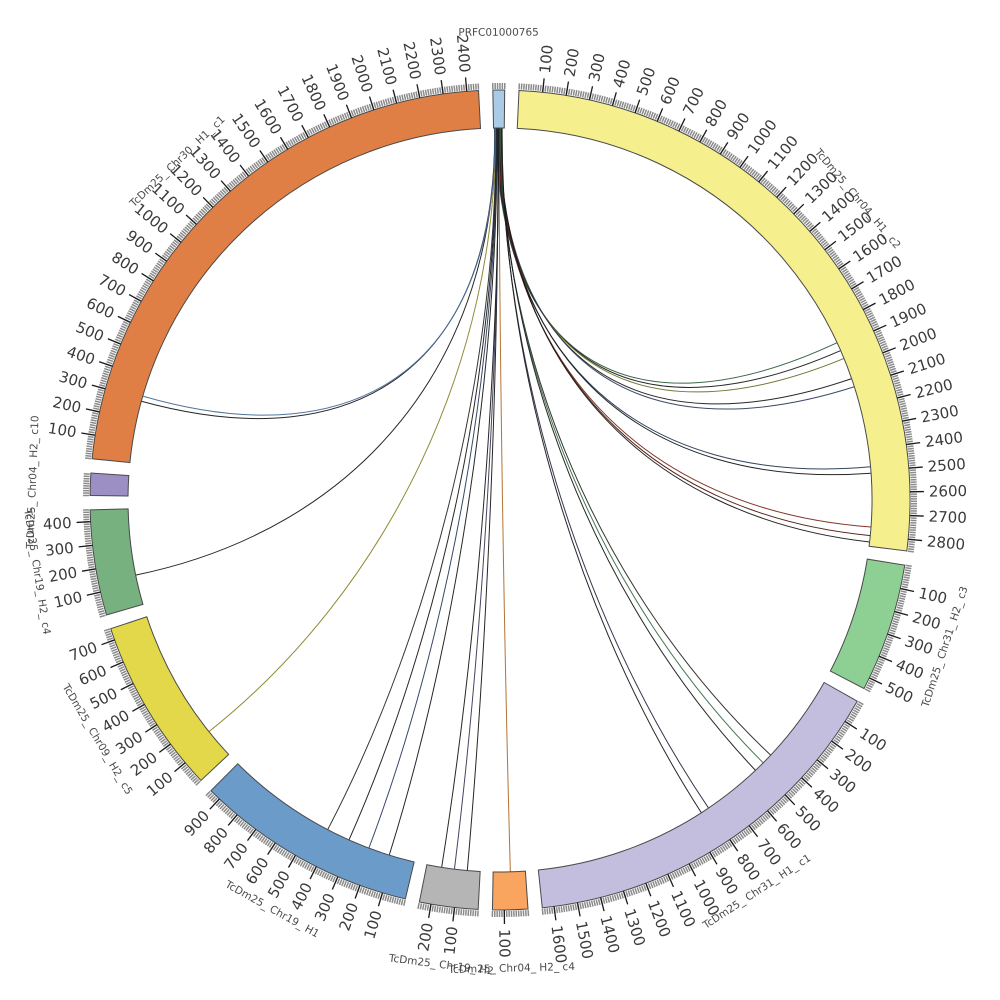 The height and width of the screenshot is (1000, 1000). What do you see at coordinates (279, 884) in the screenshot?
I see `tick-label: 500` at bounding box center [279, 884].